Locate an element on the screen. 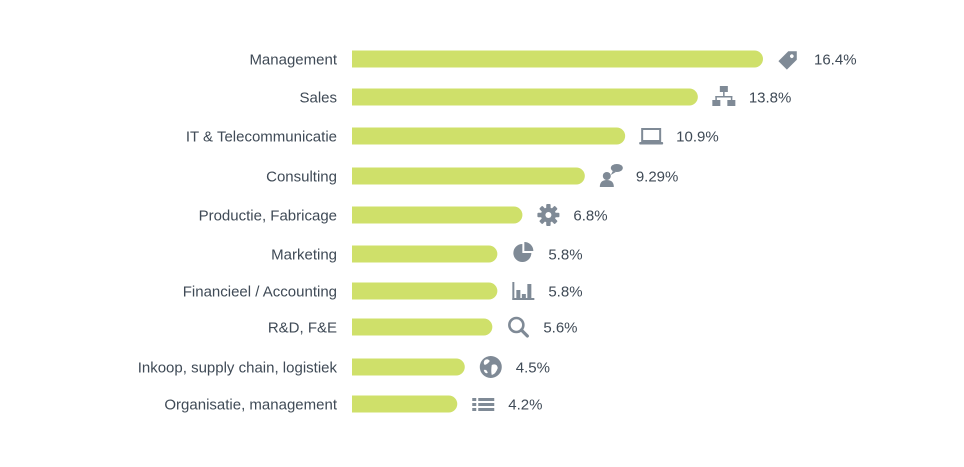 This screenshot has width=964, height=467. category-label: Productie, Fabricage is located at coordinates (268, 216).